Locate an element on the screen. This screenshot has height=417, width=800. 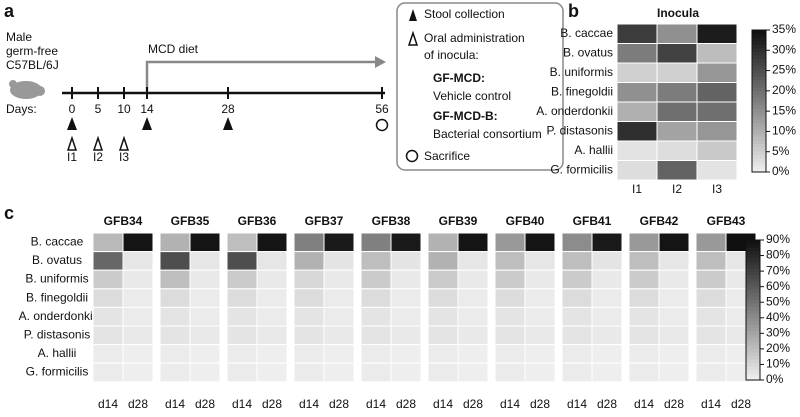
colorbar-frame is located at coordinates (753, 310).